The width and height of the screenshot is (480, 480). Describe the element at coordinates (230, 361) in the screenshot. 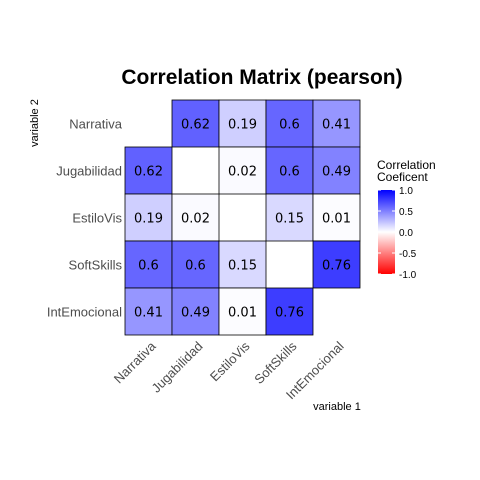

I see `x-tick-estilovis: EstiloVis` at that location.